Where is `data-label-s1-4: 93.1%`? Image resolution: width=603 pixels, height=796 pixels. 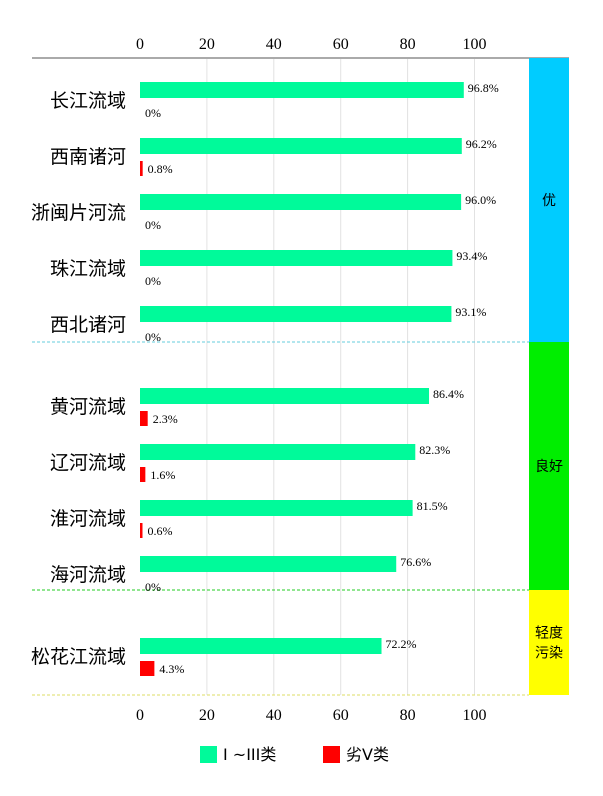 data-label-s1-4: 93.1% is located at coordinates (470, 312).